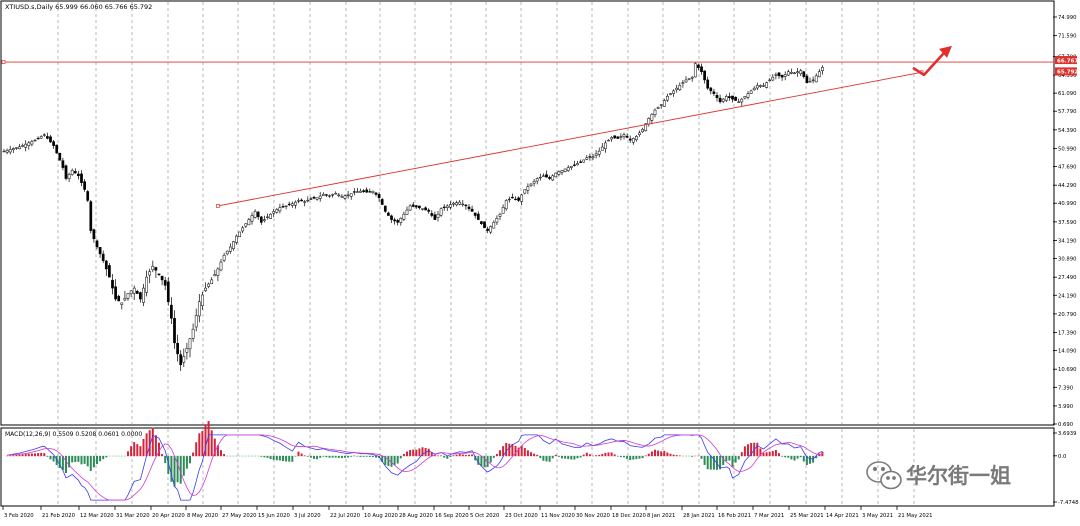 This screenshot has width=1080, height=526. I want to click on date-tick-label: 28 Jan 2021, so click(699, 516).